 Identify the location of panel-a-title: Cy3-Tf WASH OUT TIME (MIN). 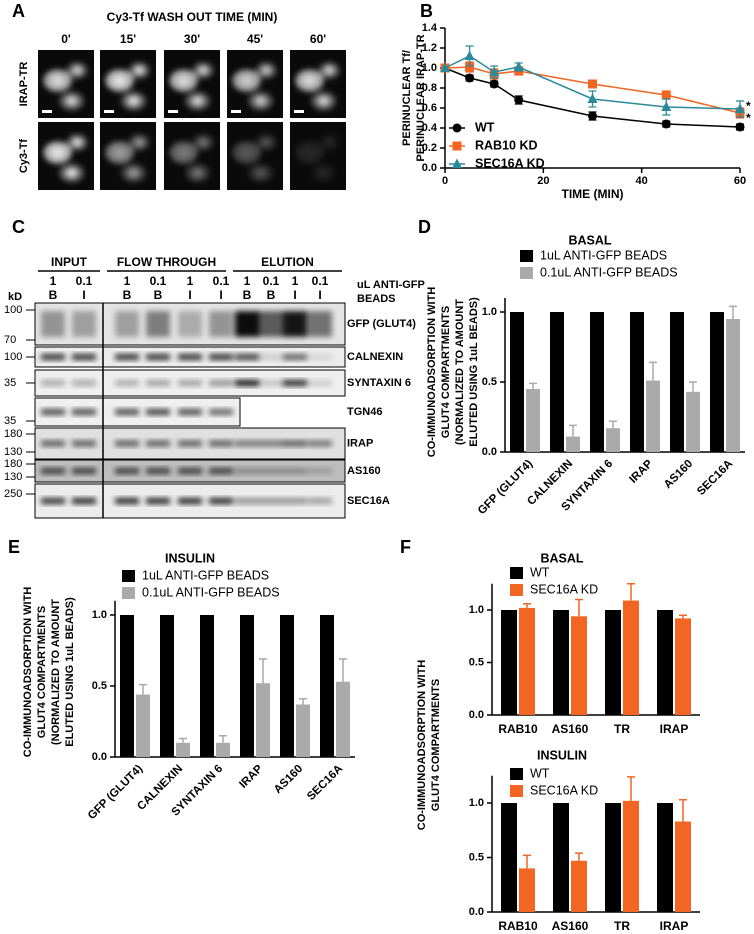
(192, 17).